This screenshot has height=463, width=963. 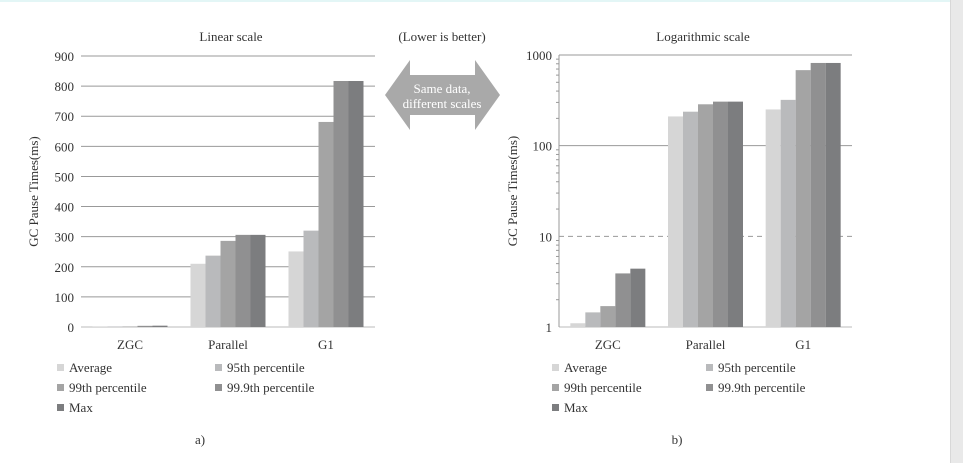 I want to click on y-tick-label: 0, so click(x=71, y=327).